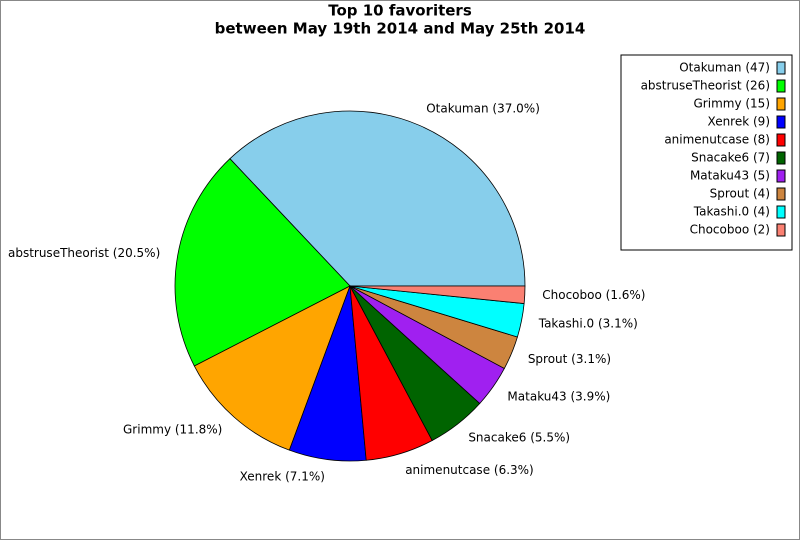 Image resolution: width=800 pixels, height=540 pixels. What do you see at coordinates (705, 86) in the screenshot?
I see `legend-label: abstruseTheorist (26)` at bounding box center [705, 86].